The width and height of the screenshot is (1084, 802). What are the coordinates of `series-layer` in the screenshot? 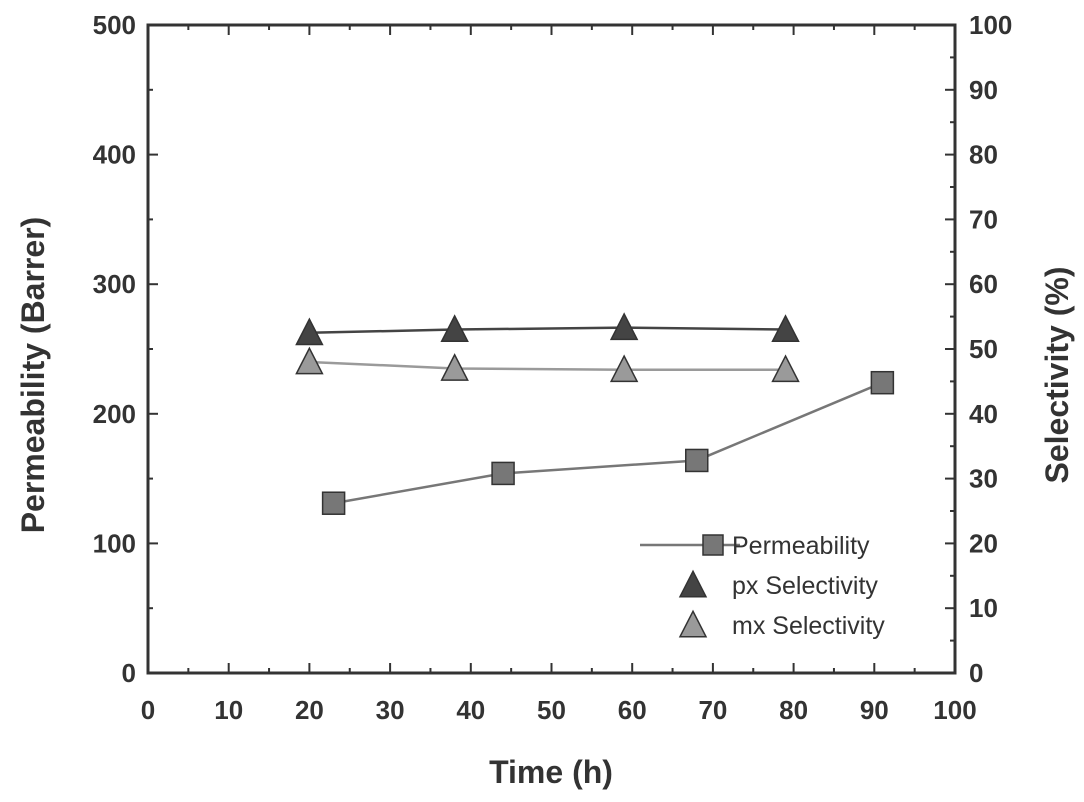 It's located at (594, 414).